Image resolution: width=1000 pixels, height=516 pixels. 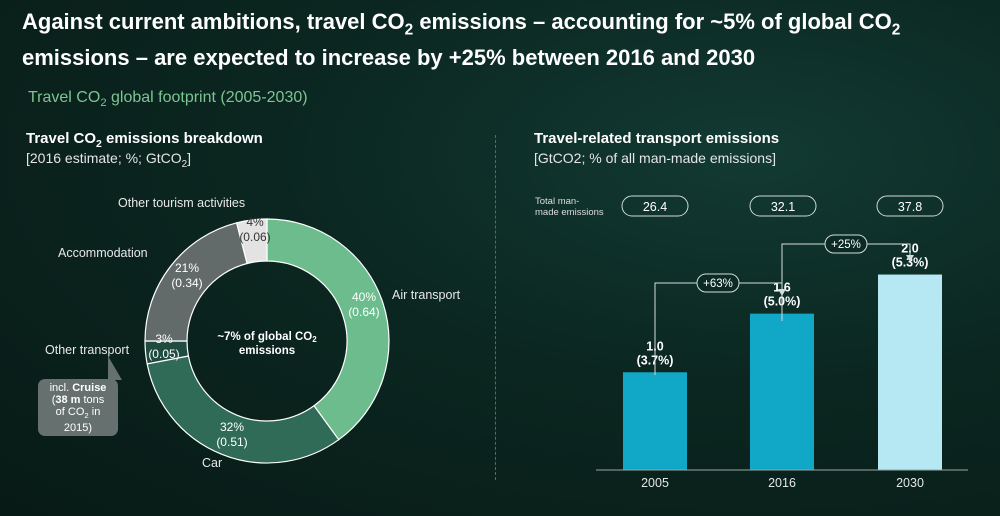 I want to click on left-title-pre: Travel CO, so click(x=61, y=138).